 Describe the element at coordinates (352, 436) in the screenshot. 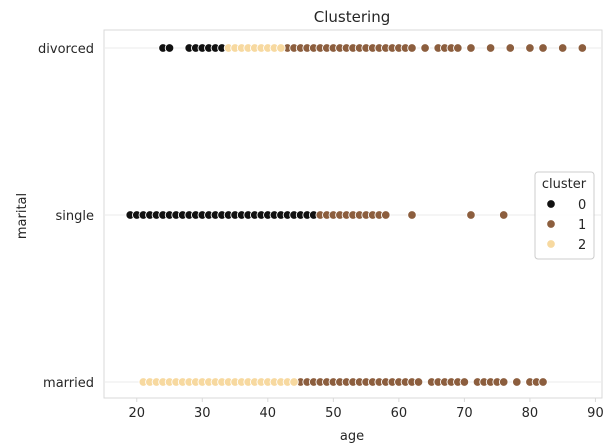

I see `x-axis-label: age` at that location.